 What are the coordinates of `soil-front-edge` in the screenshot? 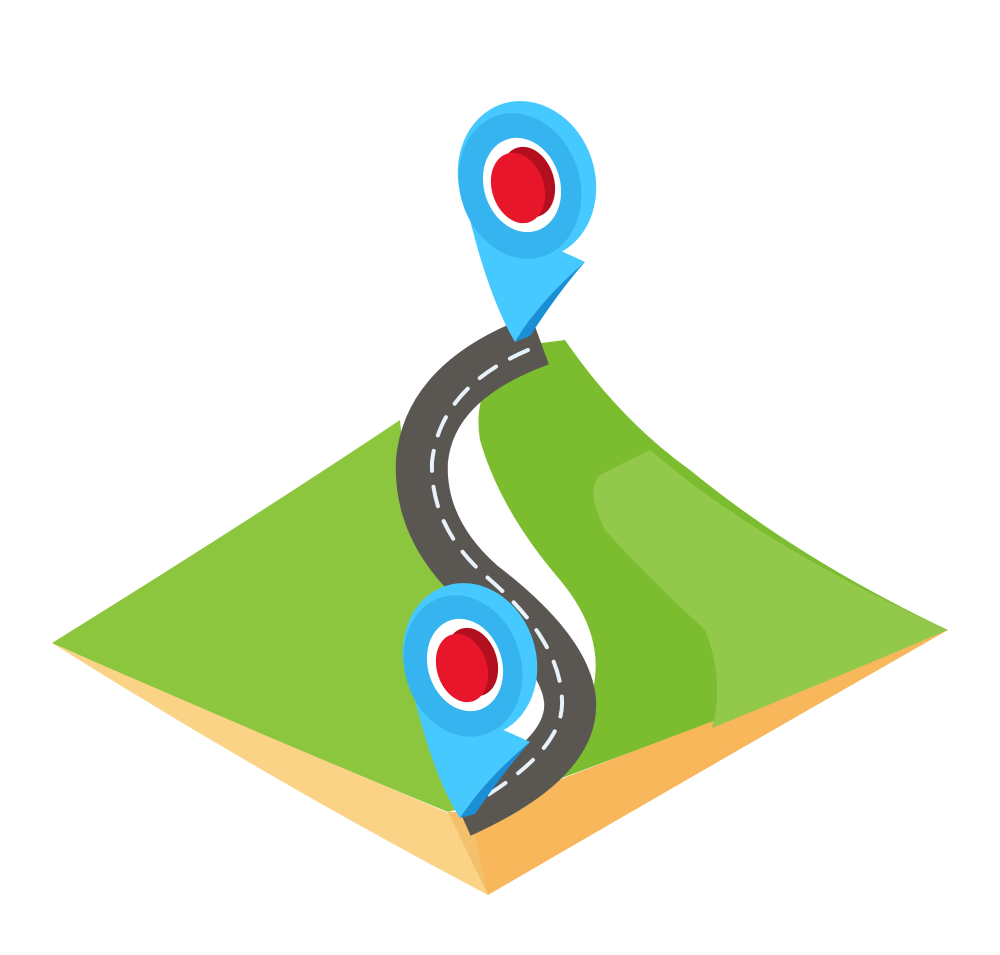 It's located at (468, 853).